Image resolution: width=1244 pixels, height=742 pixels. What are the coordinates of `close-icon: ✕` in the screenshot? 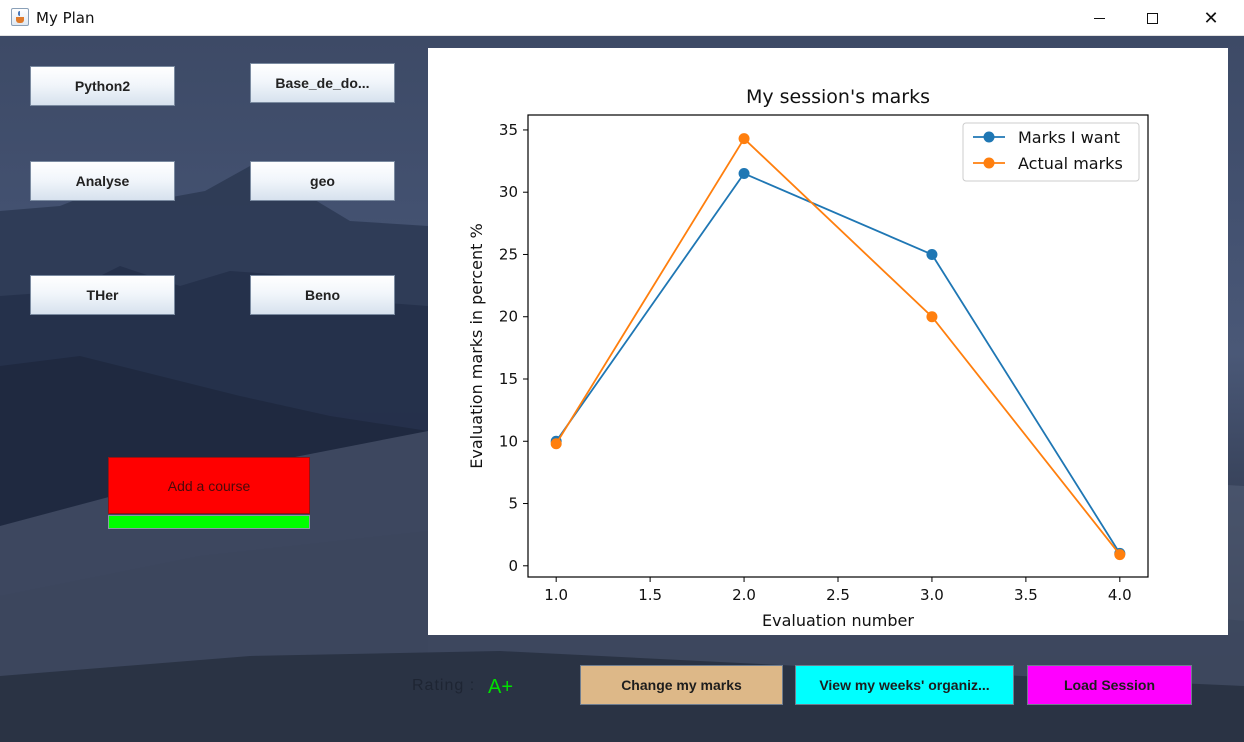 It's located at (1211, 18).